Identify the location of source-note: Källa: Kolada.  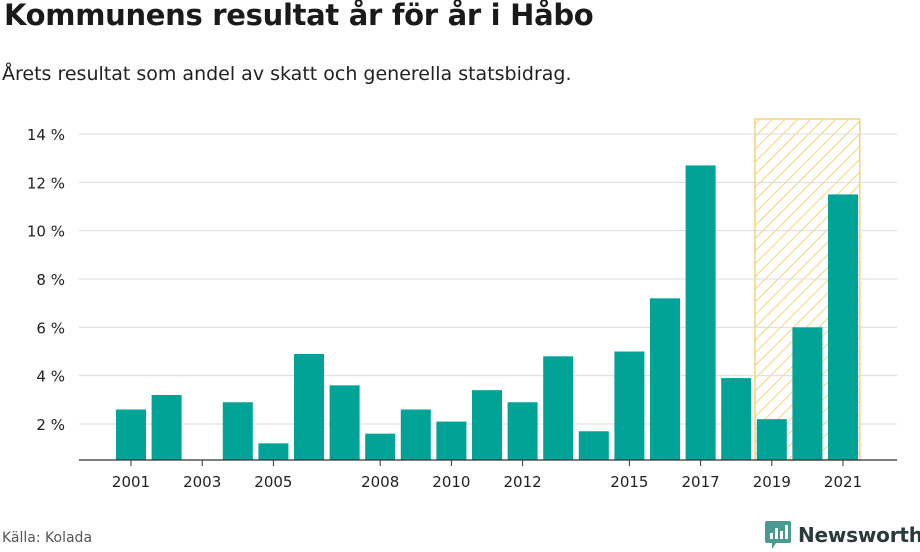
(47, 538).